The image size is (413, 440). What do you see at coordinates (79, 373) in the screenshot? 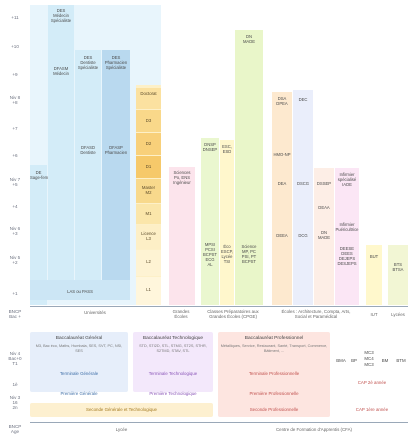
I see `terminale-generale: Terminale Générale` at bounding box center [79, 373].